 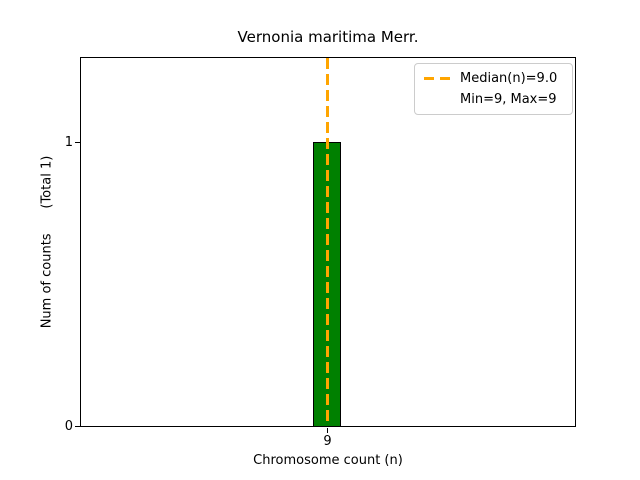 I want to click on legend-entry-median: Median(n)=9.0, so click(x=493, y=78).